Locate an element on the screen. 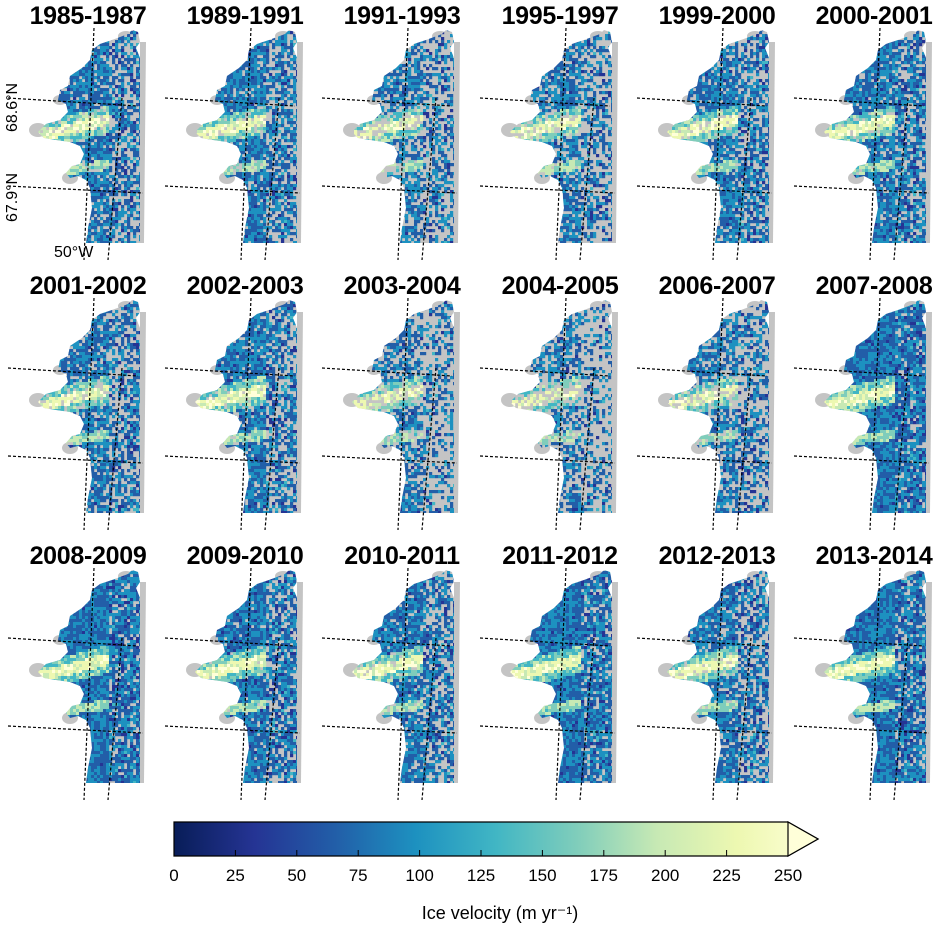  colorbar-tick-label: 200 is located at coordinates (665, 876).